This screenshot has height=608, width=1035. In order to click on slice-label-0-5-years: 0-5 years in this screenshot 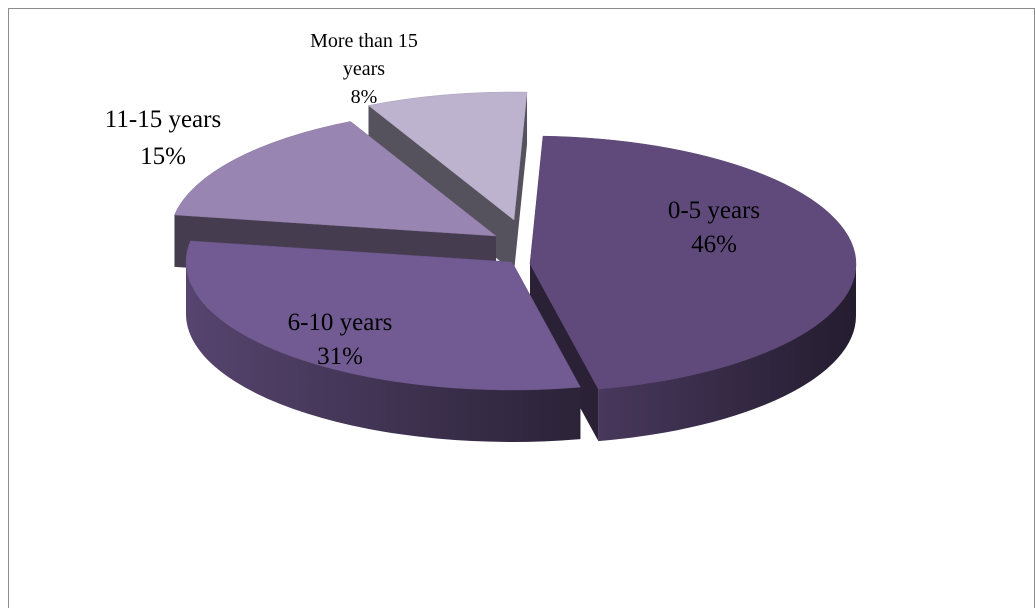, I will do `click(714, 210)`.